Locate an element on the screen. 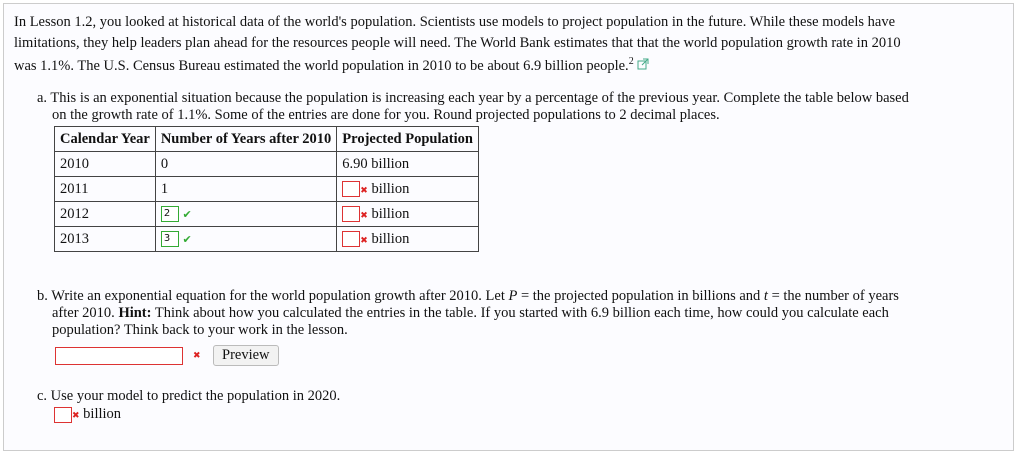 This screenshot has height=454, width=1017. years-after-cell: 3 ✔ is located at coordinates (246, 239).